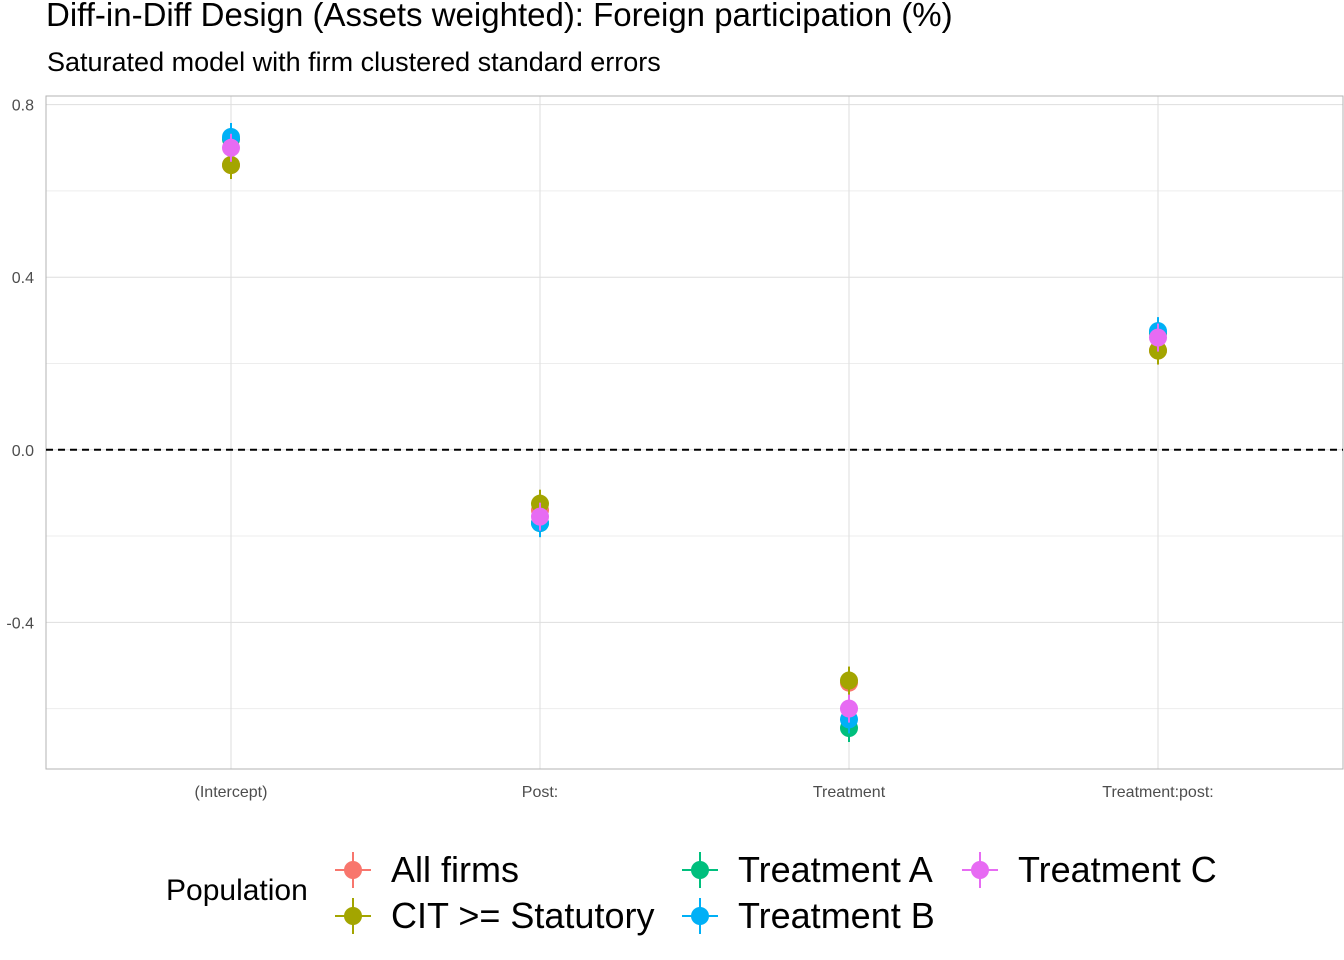 The image size is (1344, 960). What do you see at coordinates (231, 792) in the screenshot?
I see `x-tick-label: (Intercept)` at bounding box center [231, 792].